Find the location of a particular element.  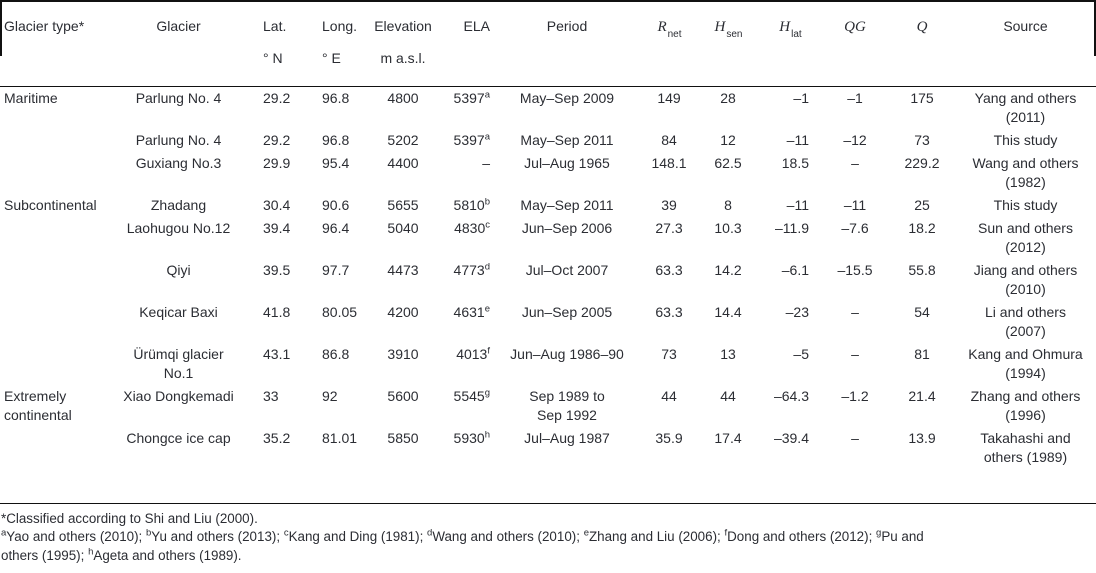

cell-lat: 29.2 is located at coordinates (277, 139).